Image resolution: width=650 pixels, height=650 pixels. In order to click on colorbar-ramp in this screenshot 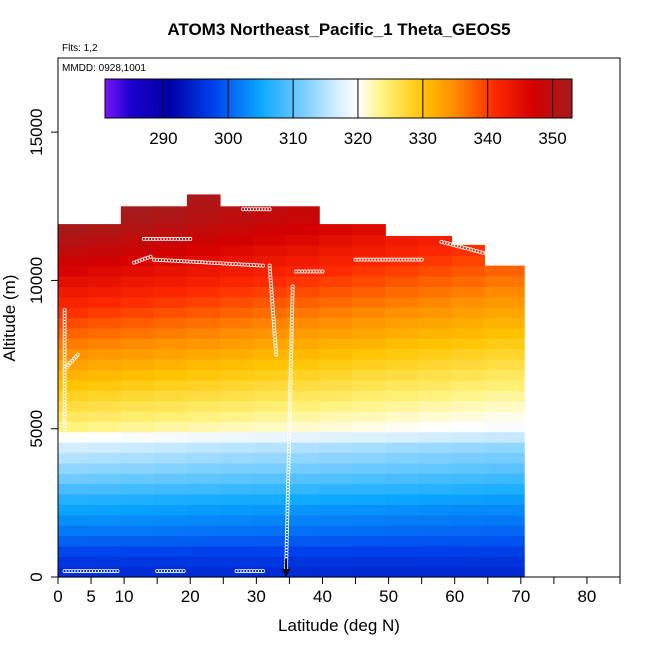, I will do `click(338, 98)`.